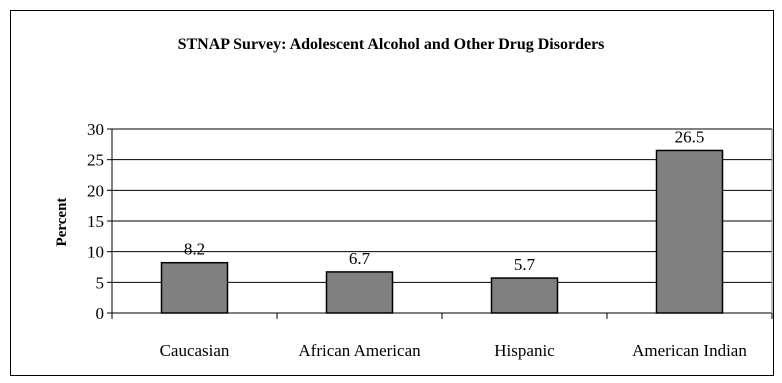  Describe the element at coordinates (689, 231) in the screenshot. I see `bar-american-indian` at that location.